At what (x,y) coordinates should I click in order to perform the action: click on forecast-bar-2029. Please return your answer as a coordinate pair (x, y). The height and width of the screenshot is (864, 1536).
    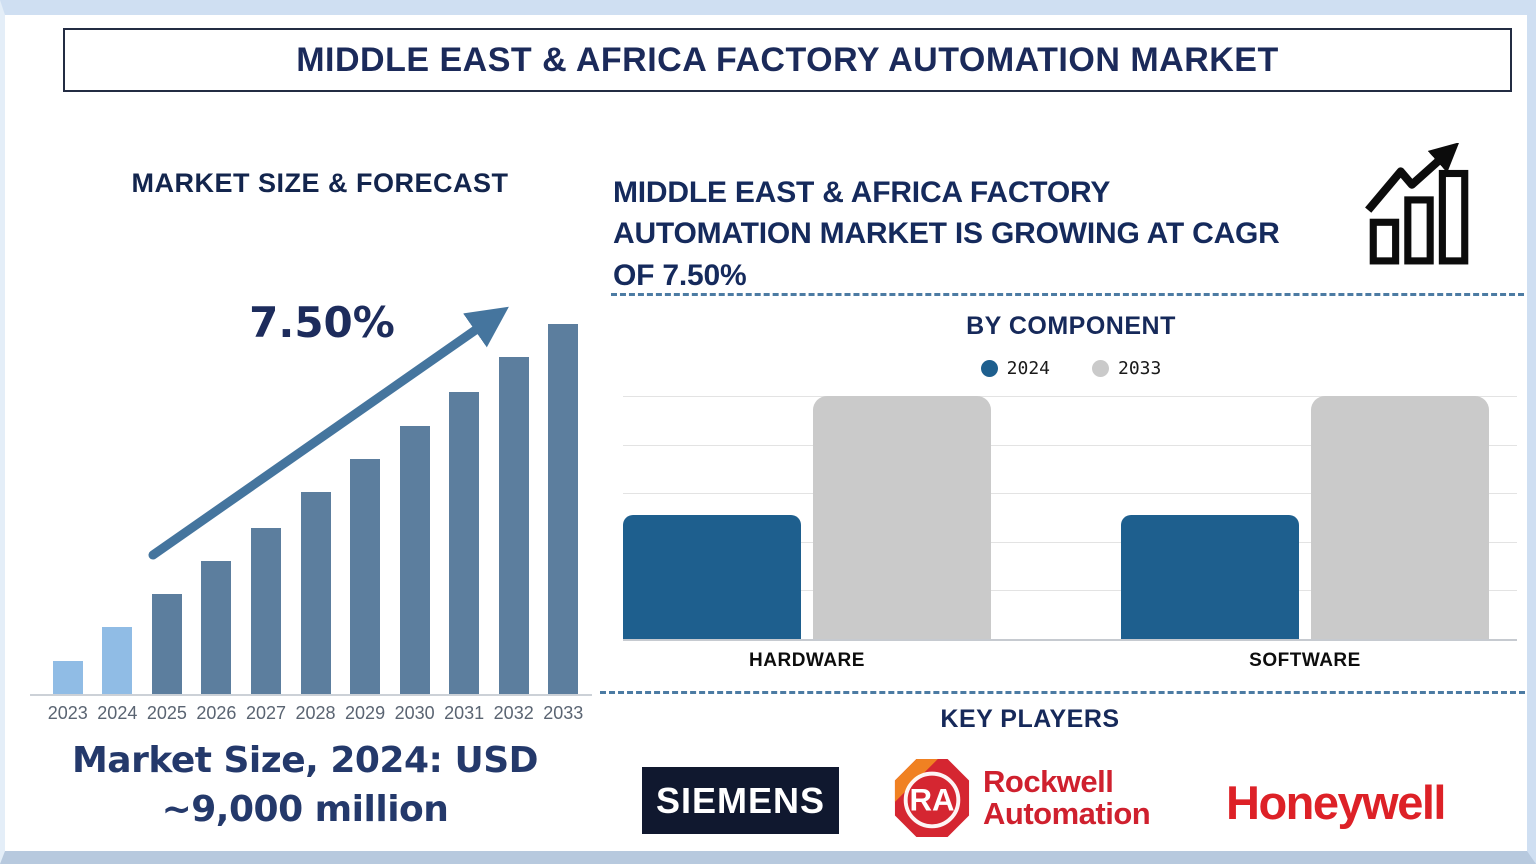
    Looking at the image, I should click on (365, 576).